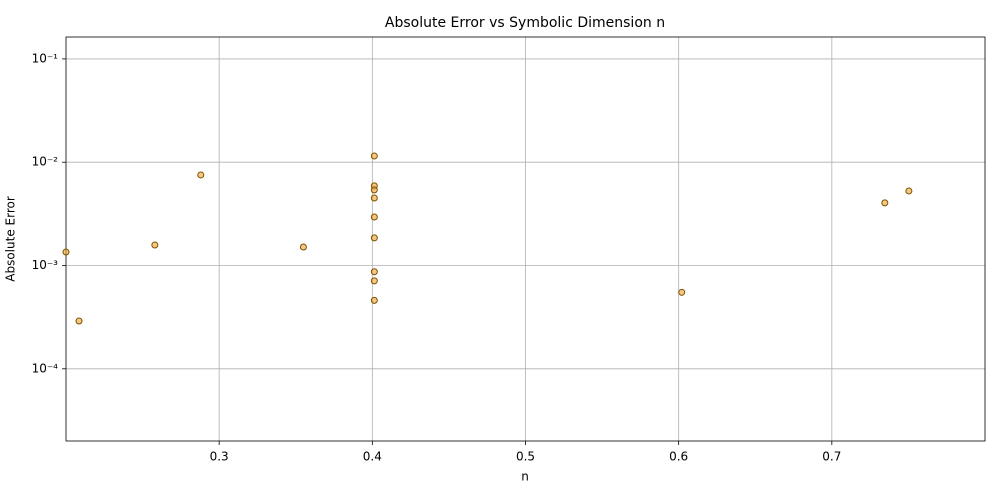 This screenshot has width=1000, height=500. Describe the element at coordinates (678, 457) in the screenshot. I see `x-tick-label: 0.6` at that location.